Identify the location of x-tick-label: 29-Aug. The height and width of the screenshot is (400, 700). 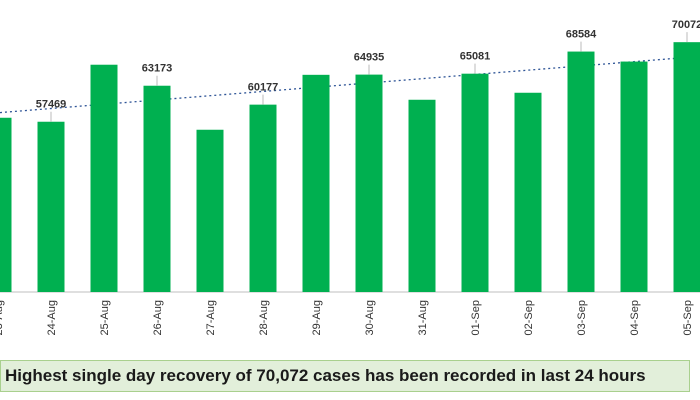
(317, 317).